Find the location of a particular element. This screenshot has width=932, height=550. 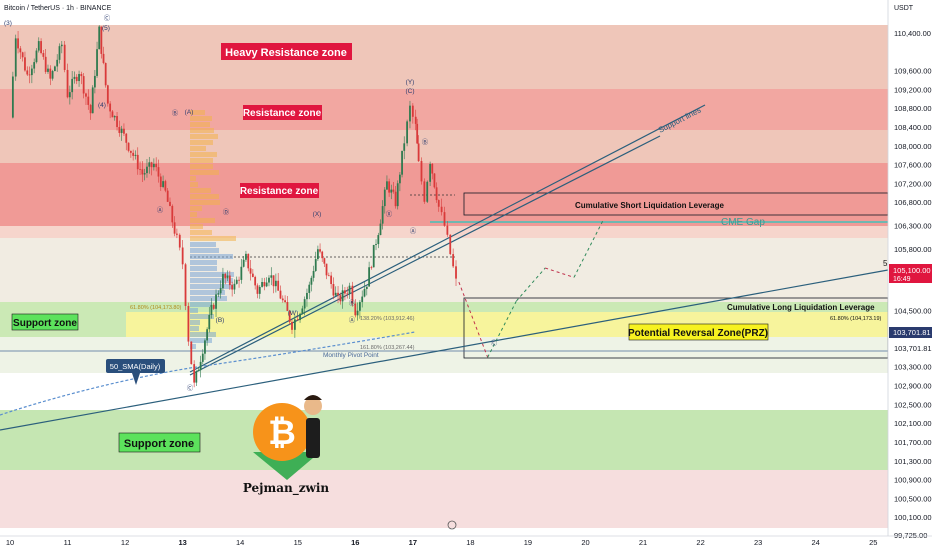

wave-label: Ⓑ is located at coordinates (352, 303).